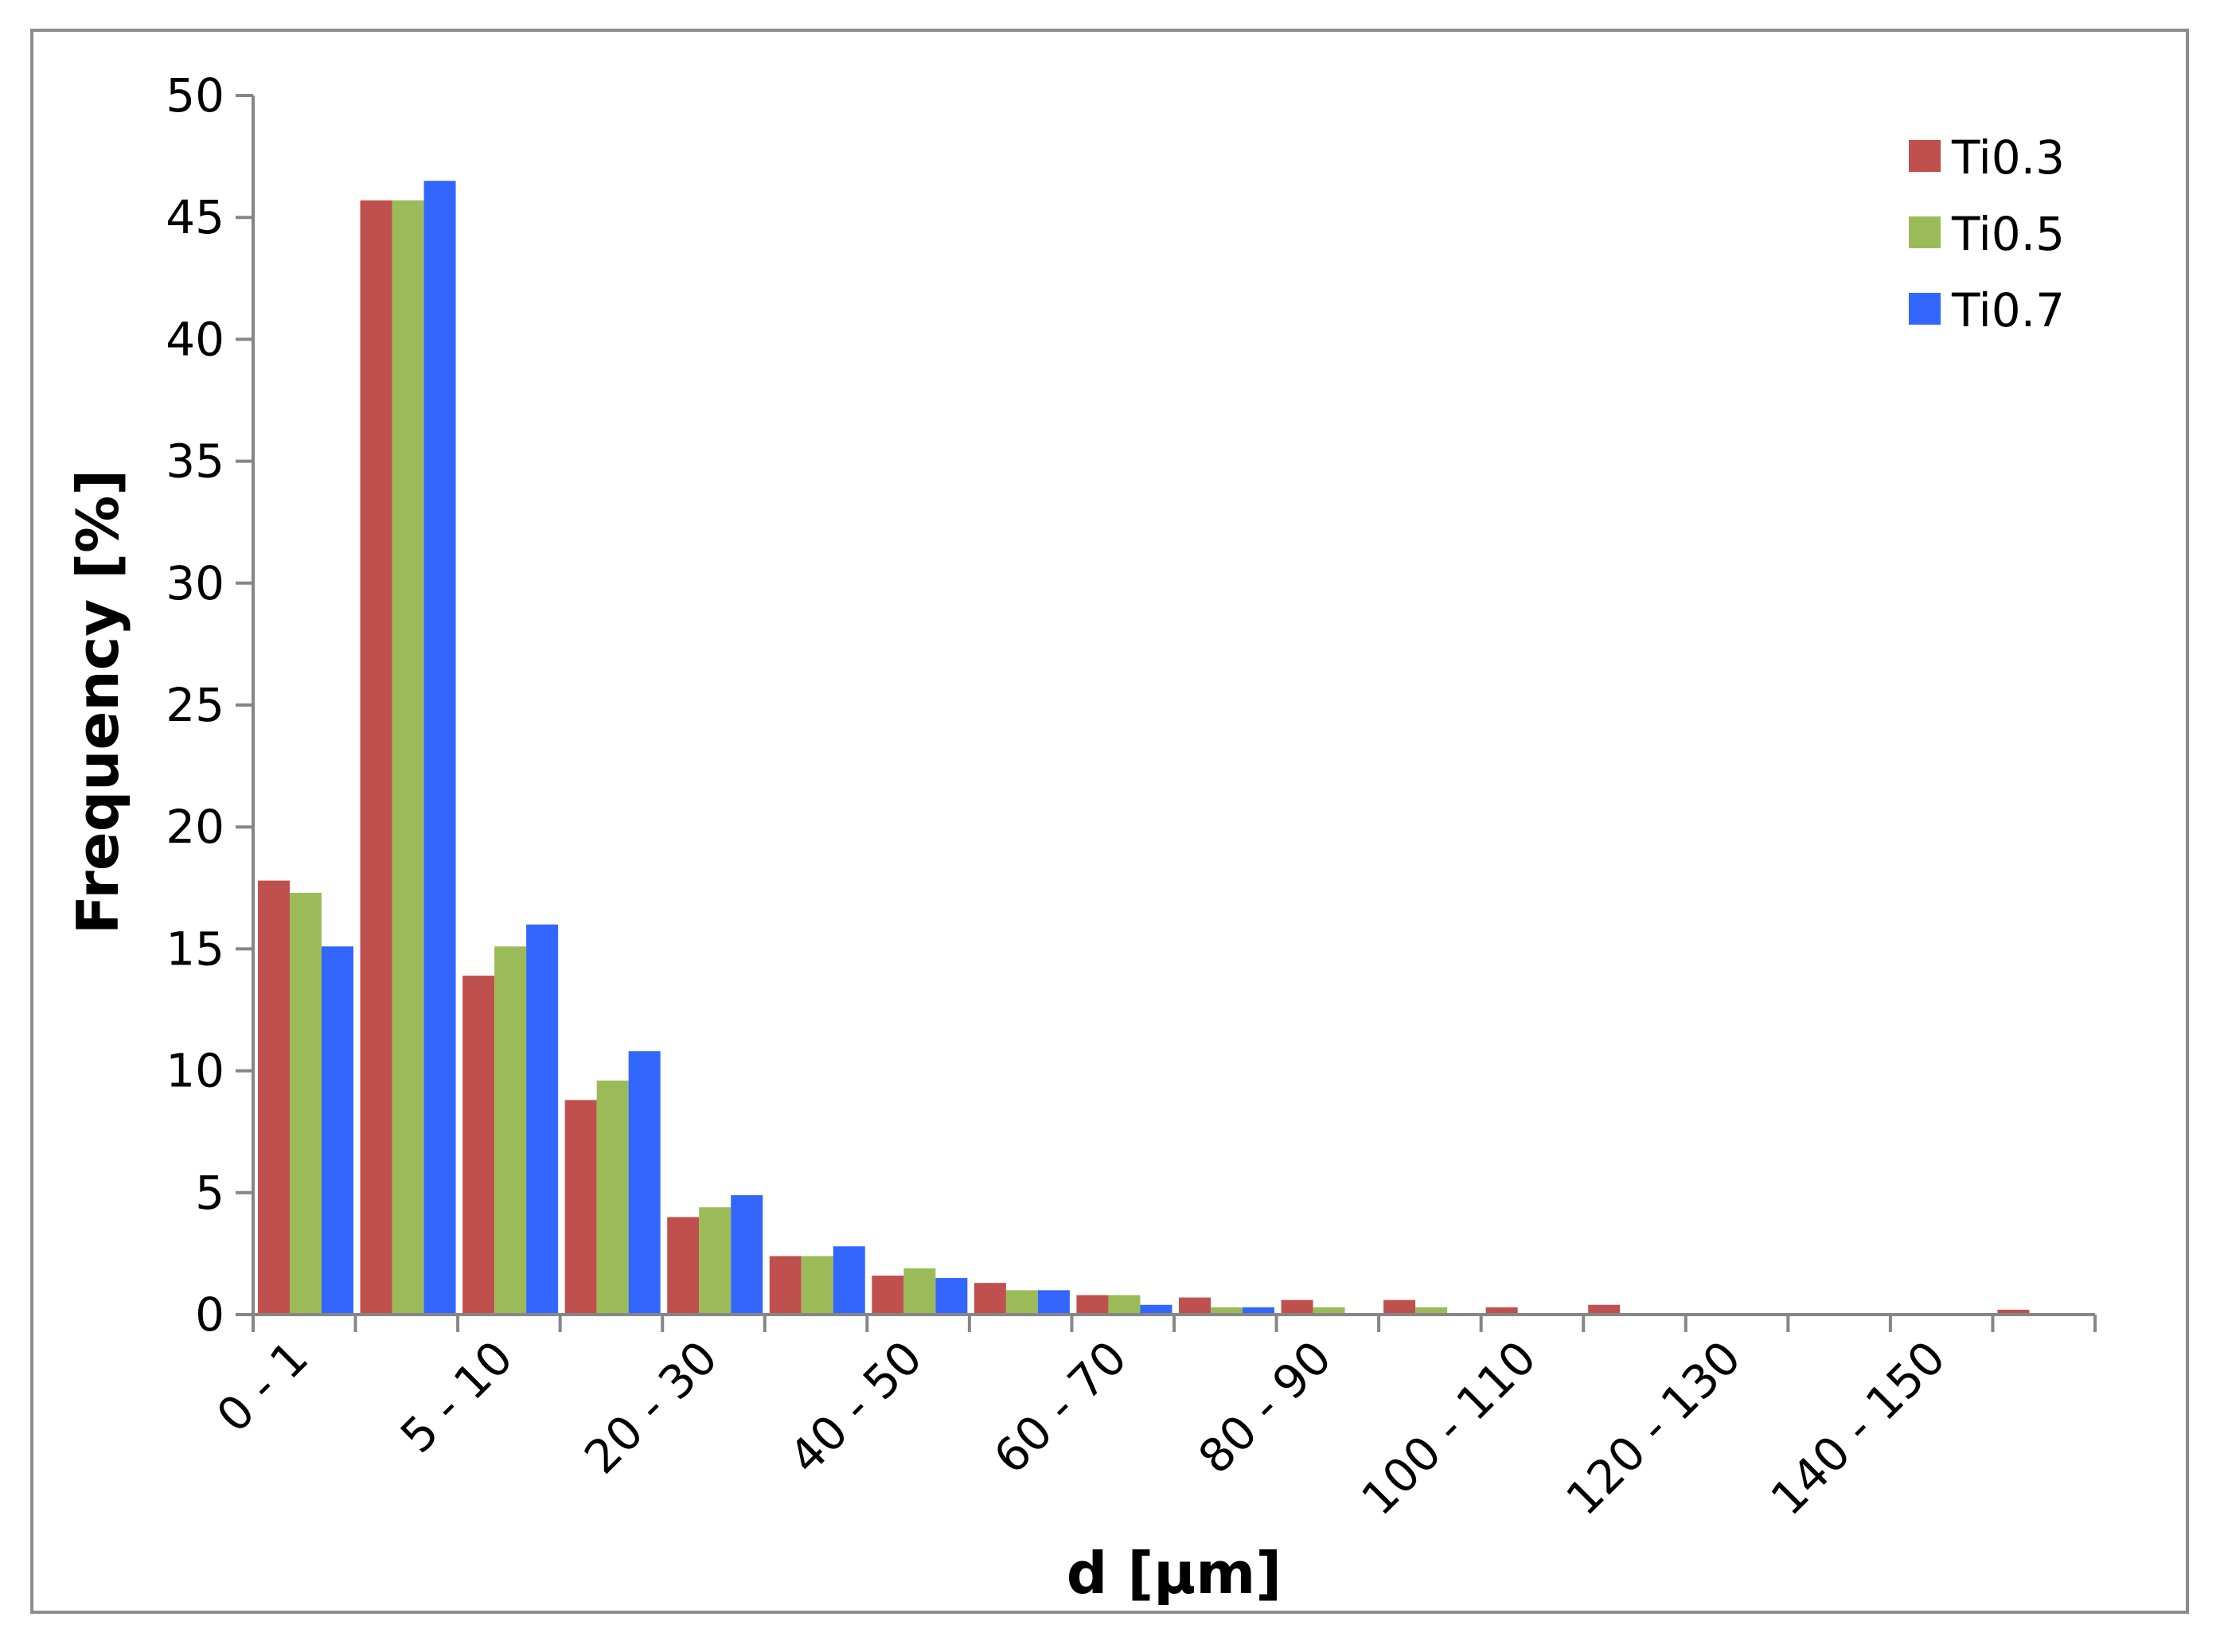 The height and width of the screenshot is (1652, 2224). Describe the element at coordinates (209, 1193) in the screenshot. I see `y-tick-label-5: 5` at that location.